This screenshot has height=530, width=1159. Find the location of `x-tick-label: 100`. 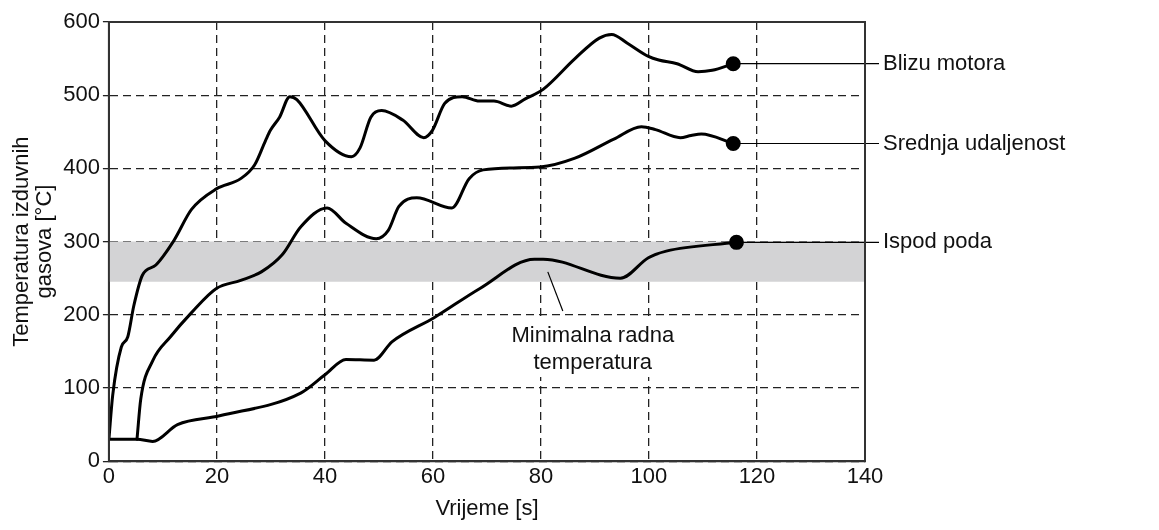

x-tick-label: 100 is located at coordinates (649, 476).